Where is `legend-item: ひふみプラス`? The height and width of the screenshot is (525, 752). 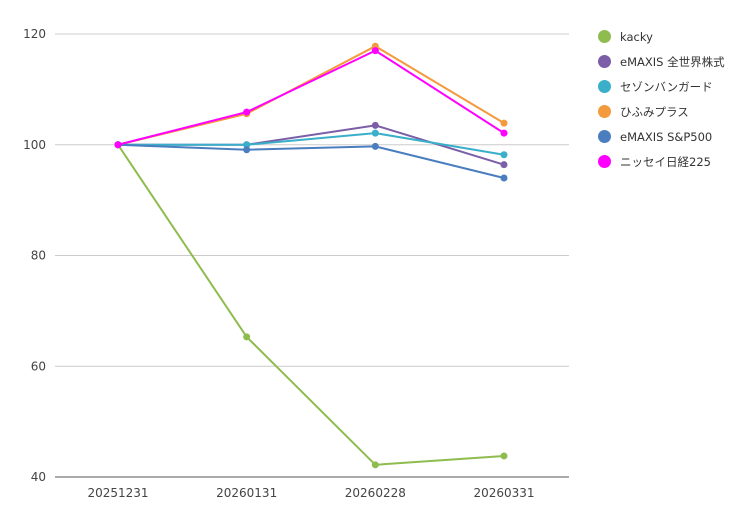
legend-item: ひふみプラス is located at coordinates (661, 111).